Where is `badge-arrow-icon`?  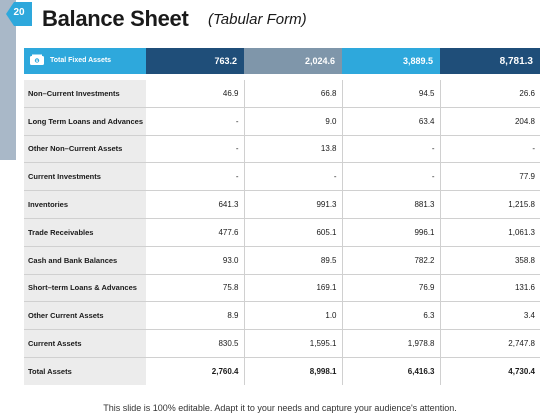
badge-arrow-icon is located at coordinates (19, 14).